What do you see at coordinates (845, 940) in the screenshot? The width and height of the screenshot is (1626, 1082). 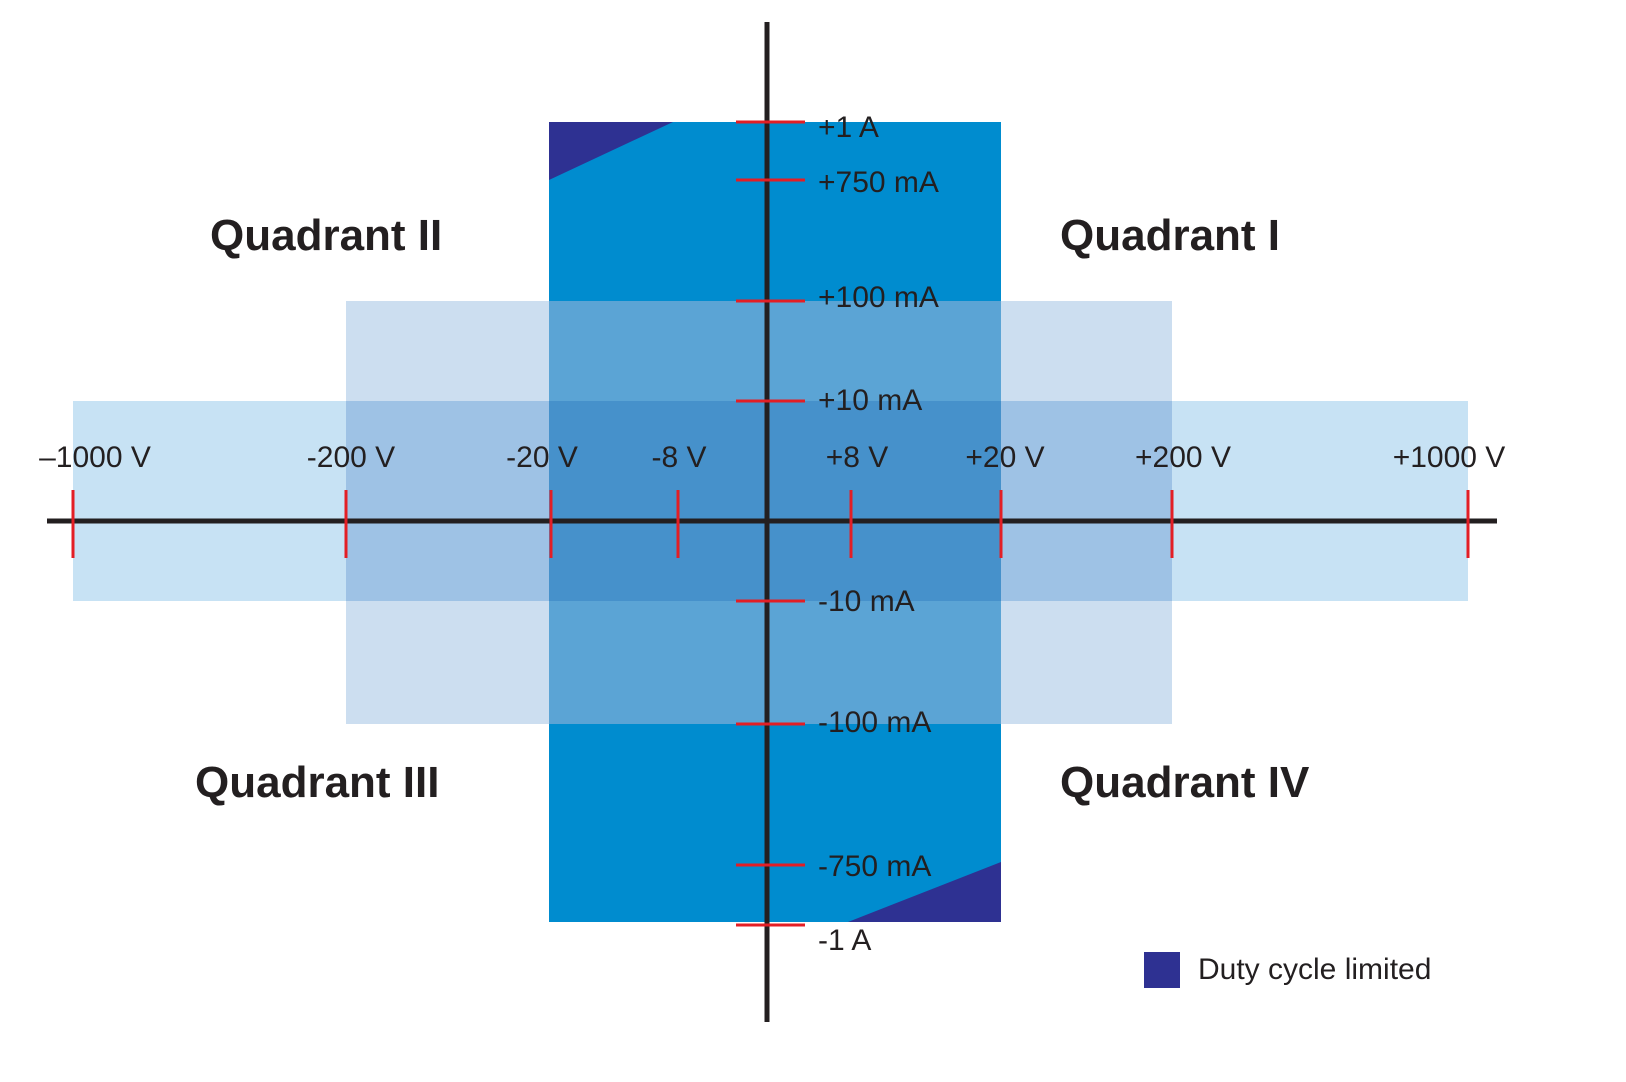 I see `y-tick-label-neg1a: -1 A` at bounding box center [845, 940].